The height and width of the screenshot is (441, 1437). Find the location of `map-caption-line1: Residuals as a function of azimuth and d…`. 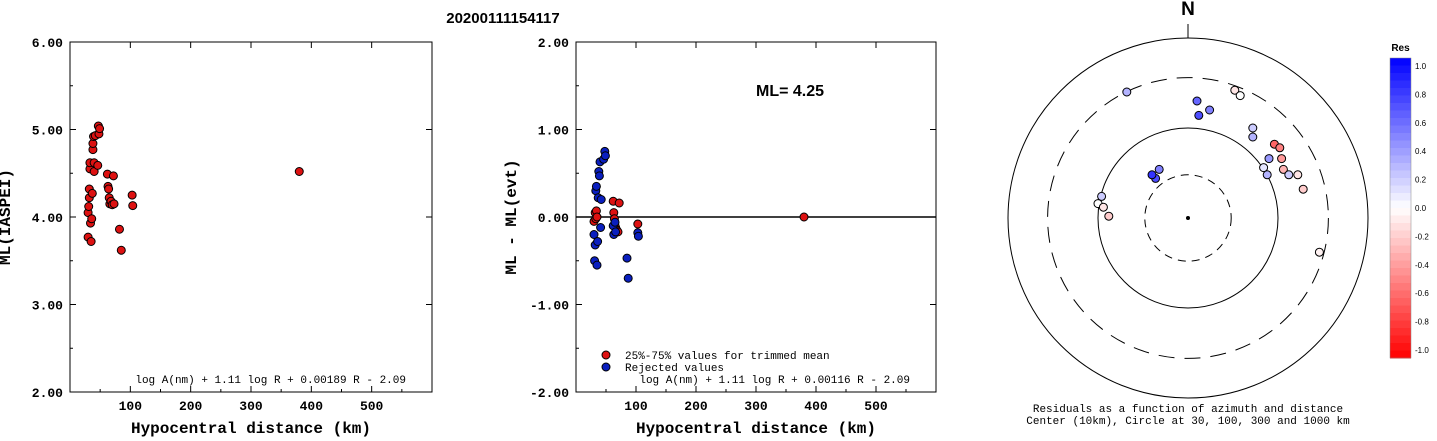

map-caption-line1: Residuals as a function of azimuth and d… is located at coordinates (1188, 410).